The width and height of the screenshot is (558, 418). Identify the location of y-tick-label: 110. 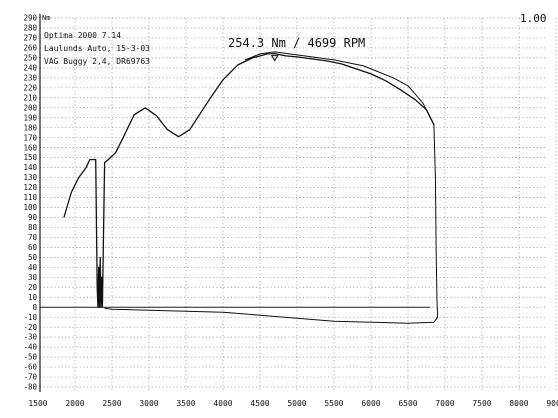
(30, 197).